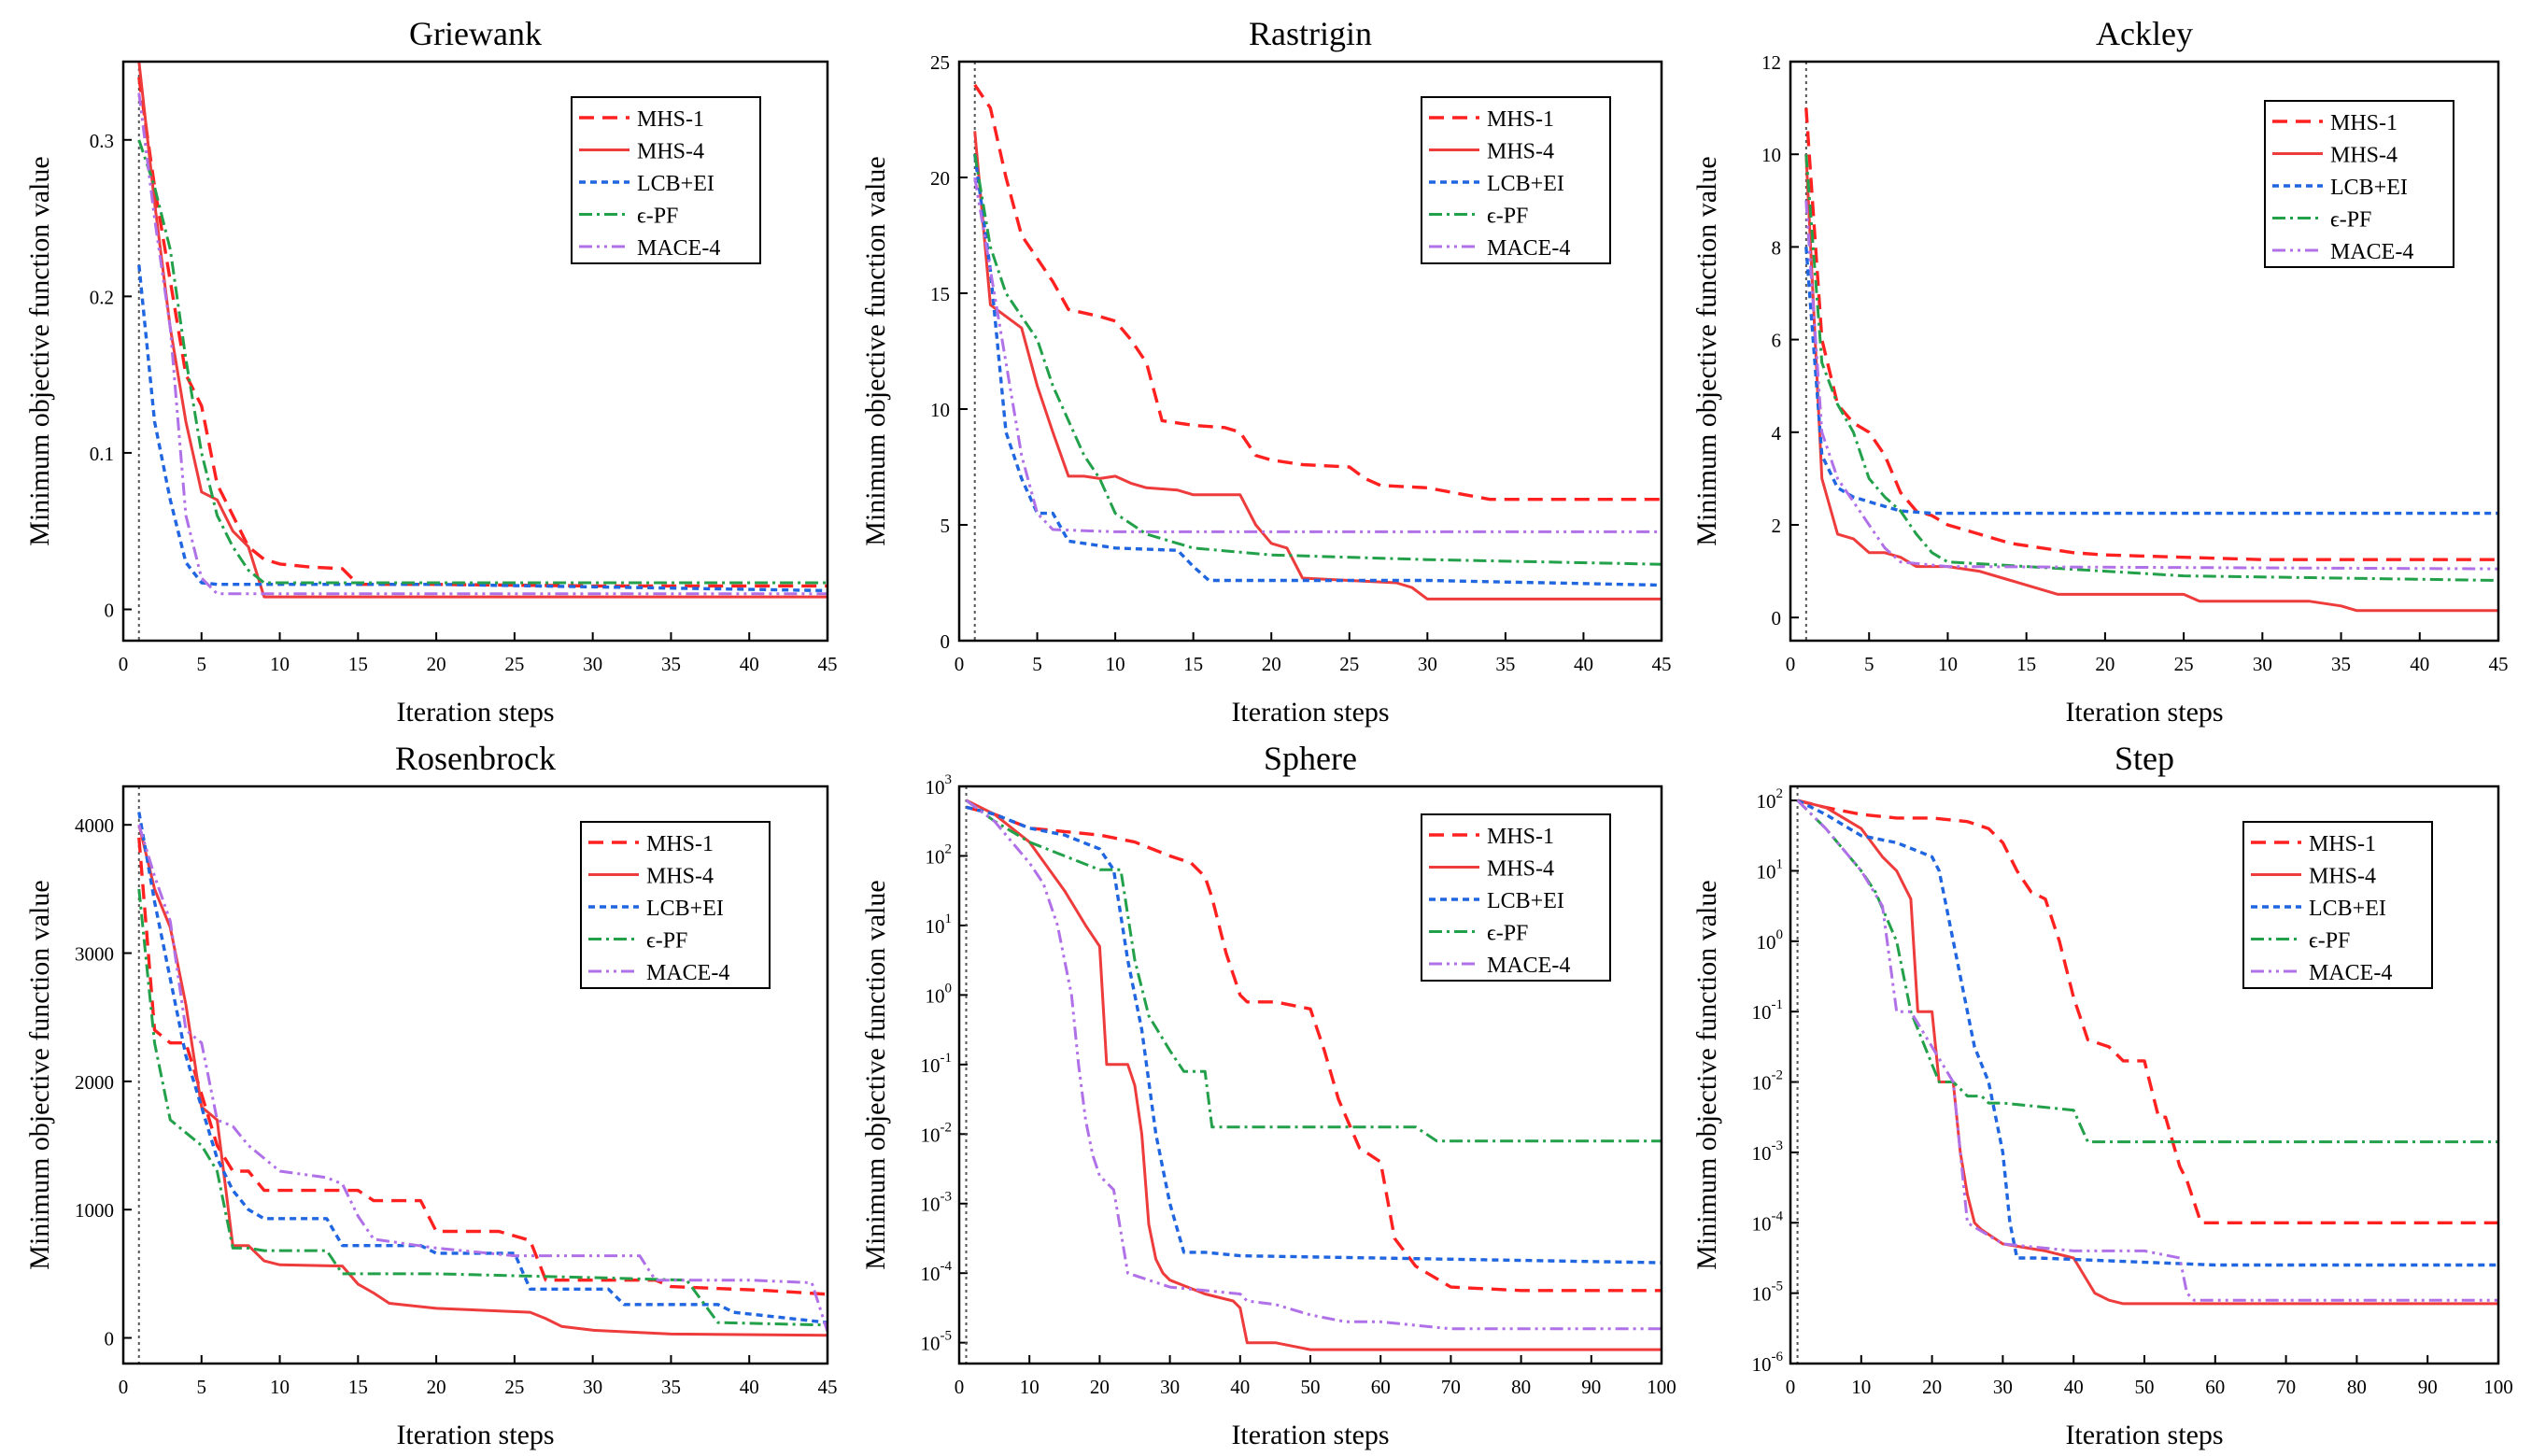 The height and width of the screenshot is (1456, 2532). Describe the element at coordinates (124, 664) in the screenshot. I see `x-tick-label: 0` at that location.